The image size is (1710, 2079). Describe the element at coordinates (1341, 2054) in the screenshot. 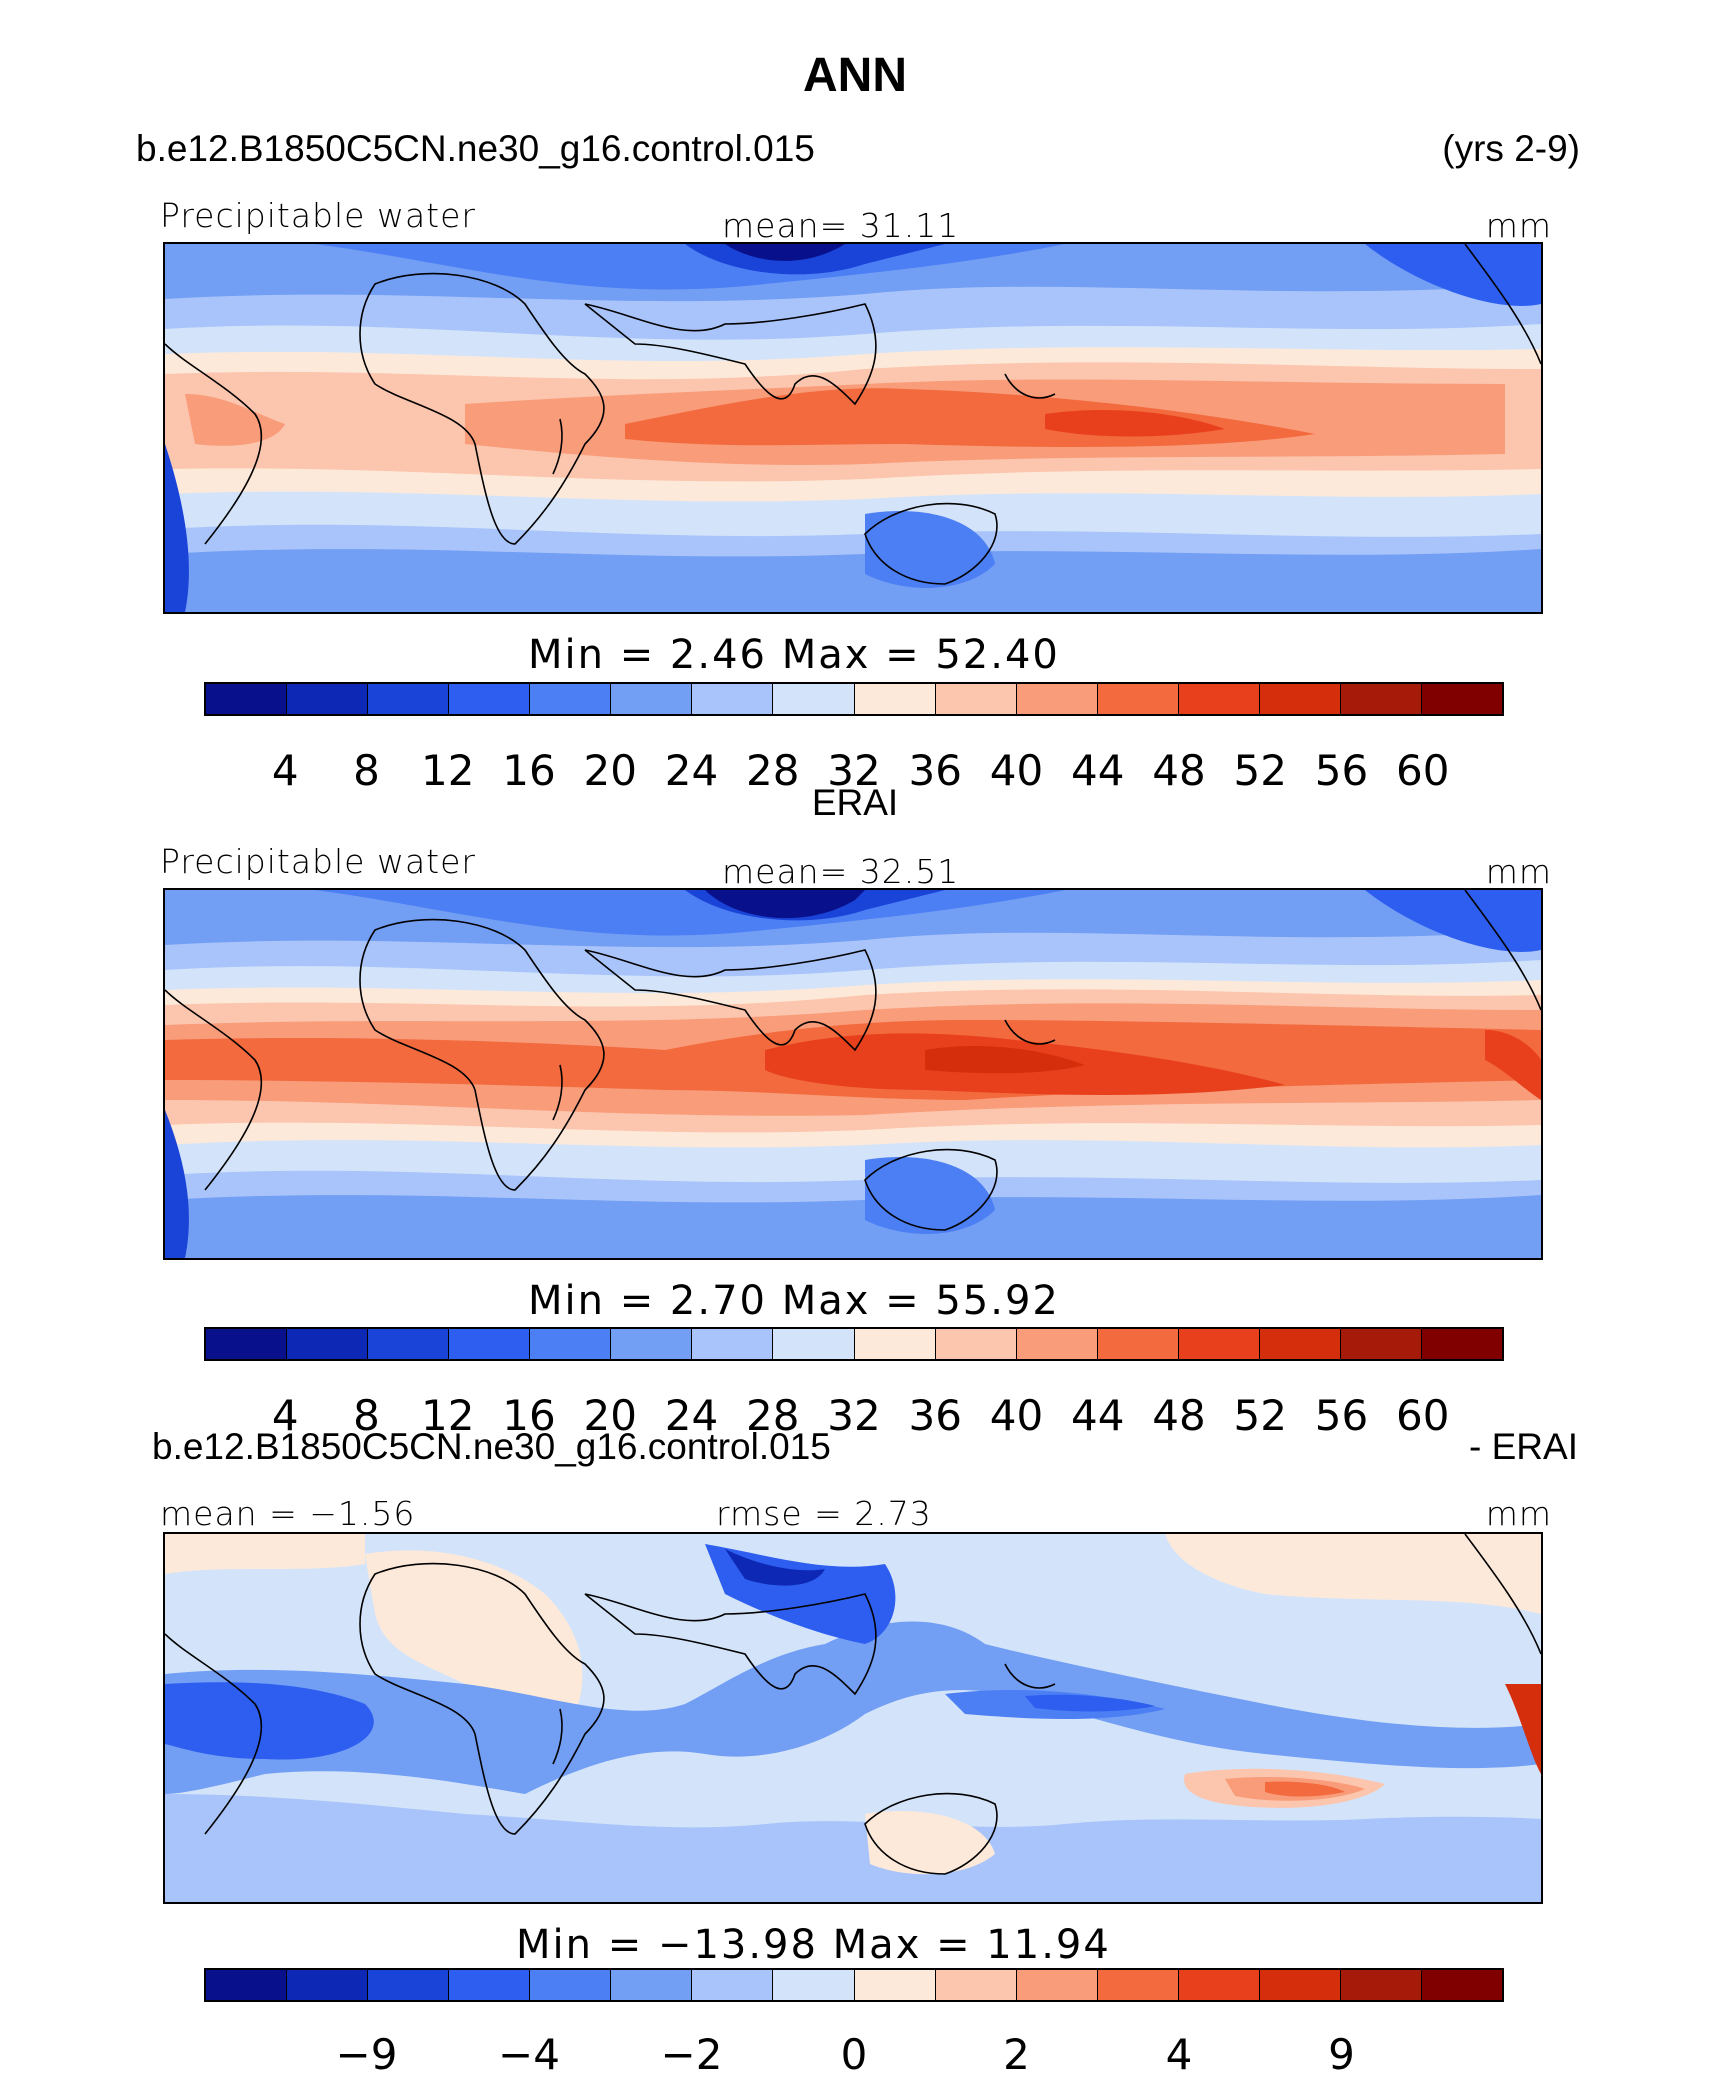

I see `colorbar-tick-label: 9` at that location.